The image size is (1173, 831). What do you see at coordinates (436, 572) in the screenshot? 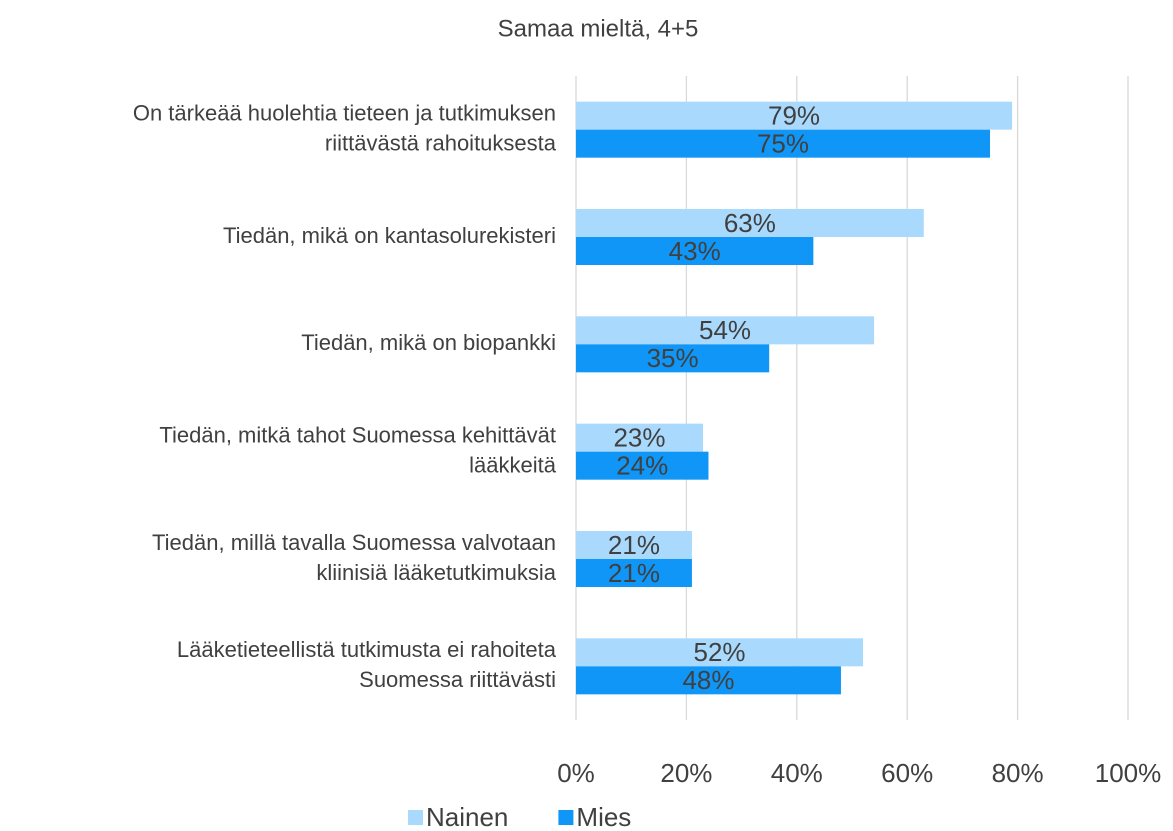
I see `y-tick-label: kliinisiä lääketutkimuksia` at bounding box center [436, 572].